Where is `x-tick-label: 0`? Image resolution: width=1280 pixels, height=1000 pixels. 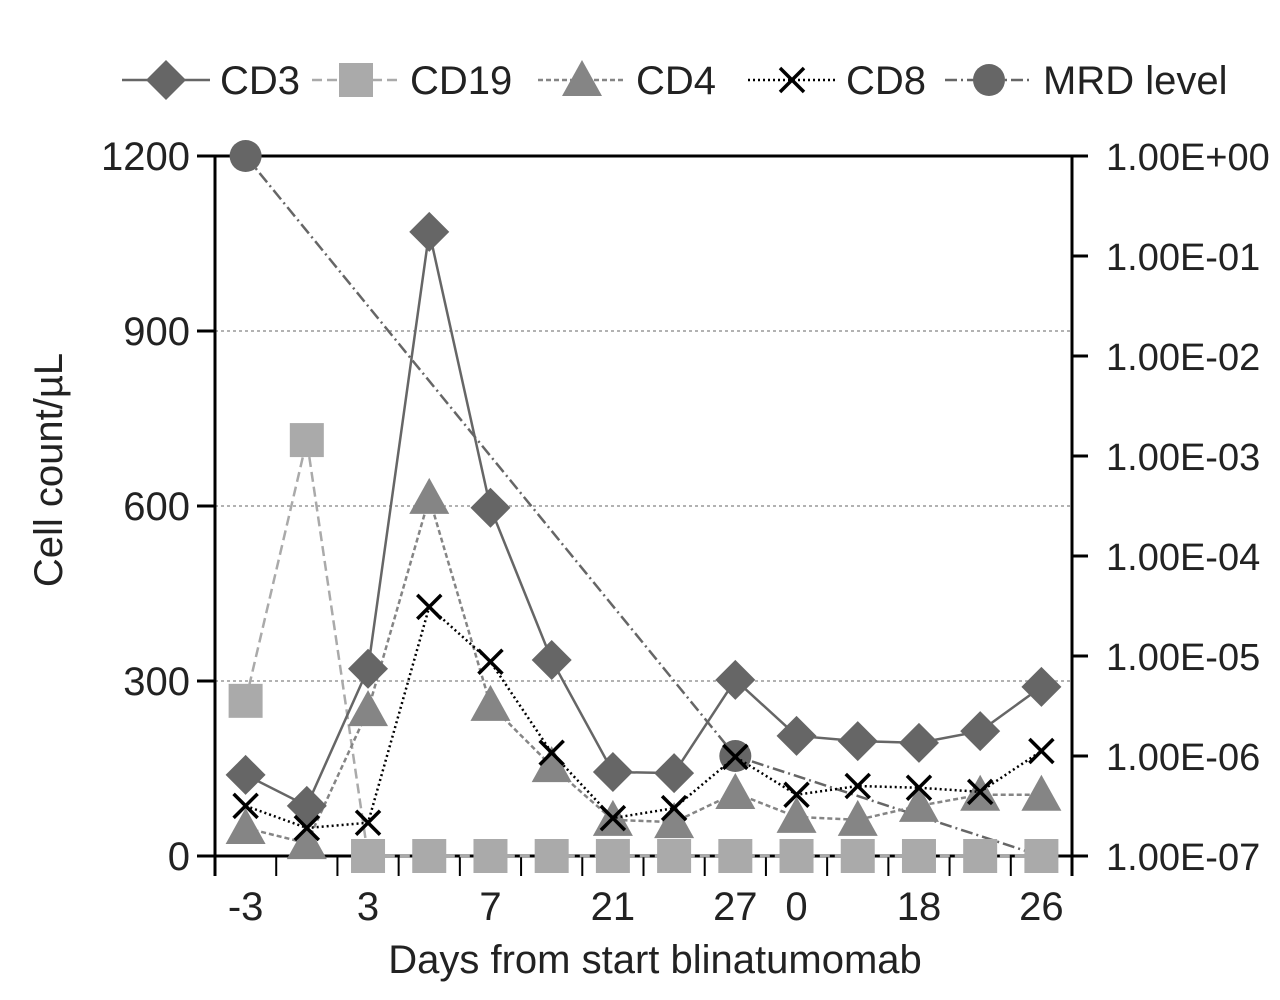
x-tick-label: 0 is located at coordinates (796, 907).